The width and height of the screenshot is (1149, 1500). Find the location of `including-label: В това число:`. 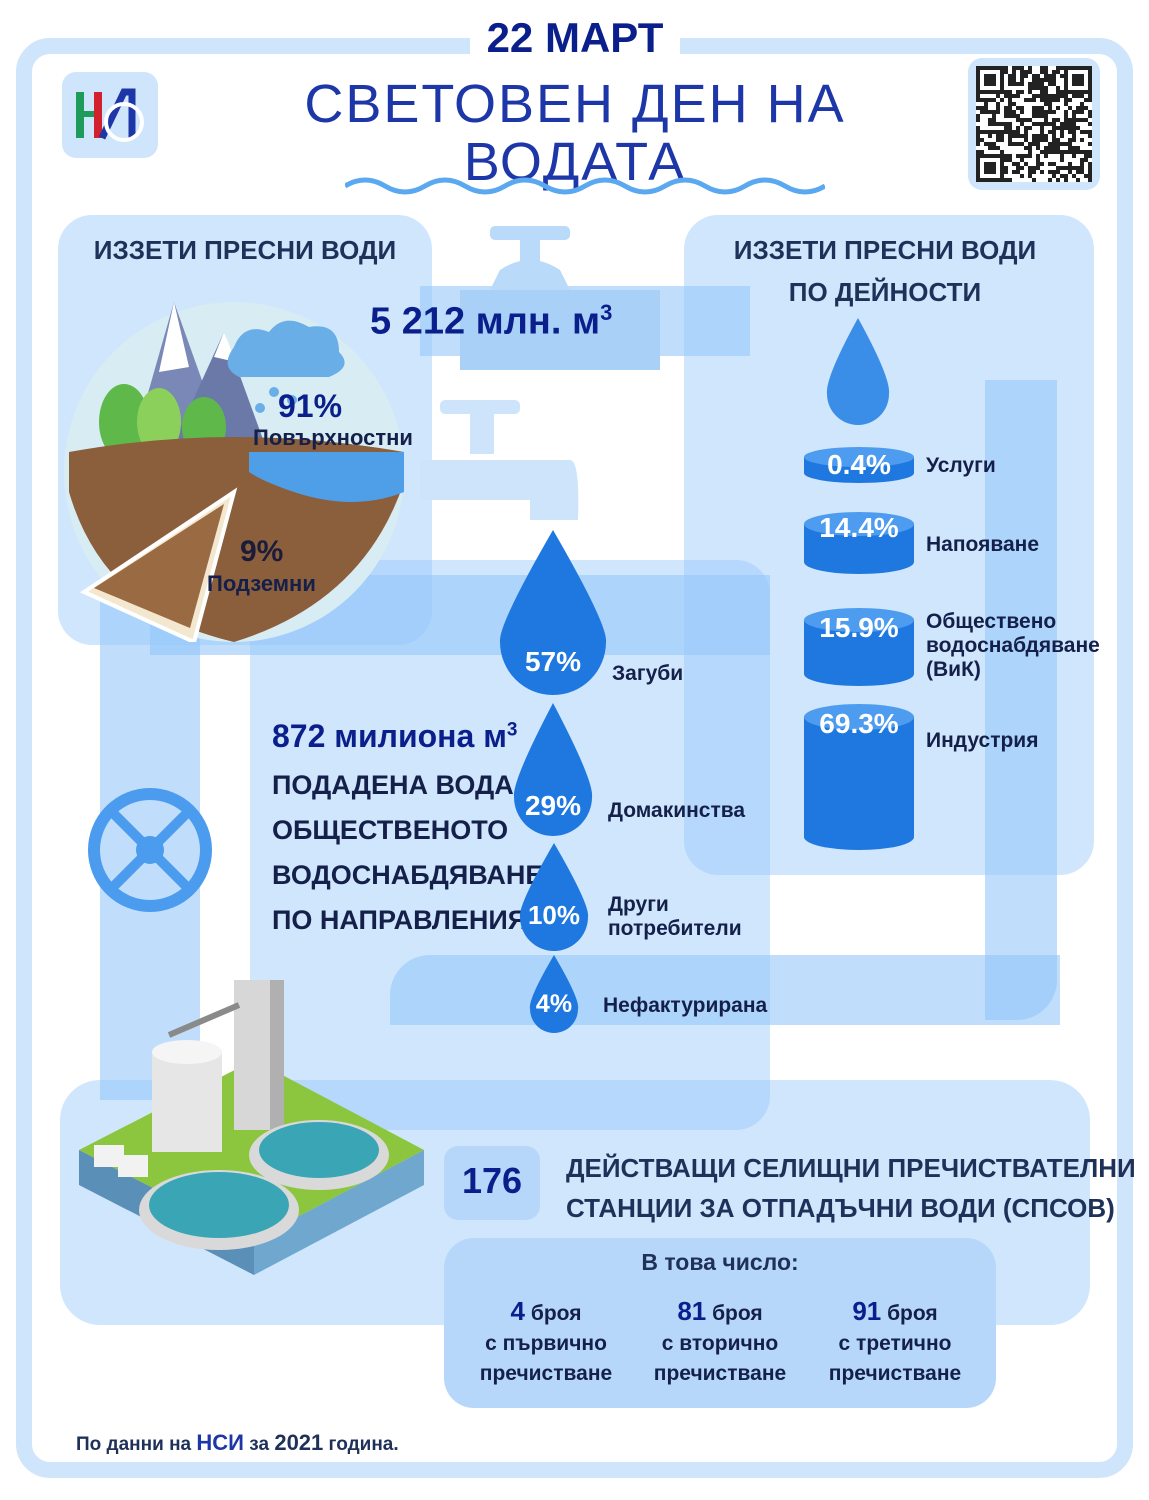

including-label: В това число: is located at coordinates (720, 1262).